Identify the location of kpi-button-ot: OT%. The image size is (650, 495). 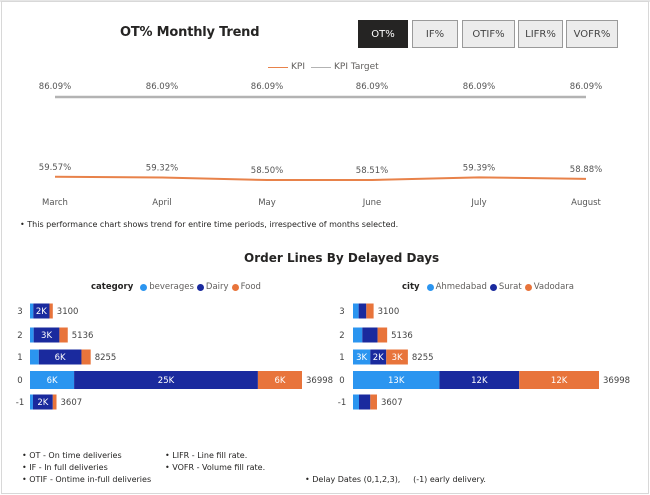
(383, 34).